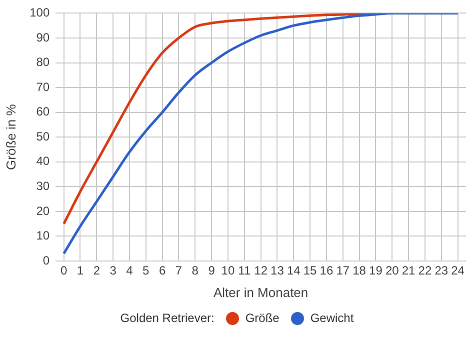 The width and height of the screenshot is (474, 338). Describe the element at coordinates (392, 271) in the screenshot. I see `x-tick-label: 20` at that location.